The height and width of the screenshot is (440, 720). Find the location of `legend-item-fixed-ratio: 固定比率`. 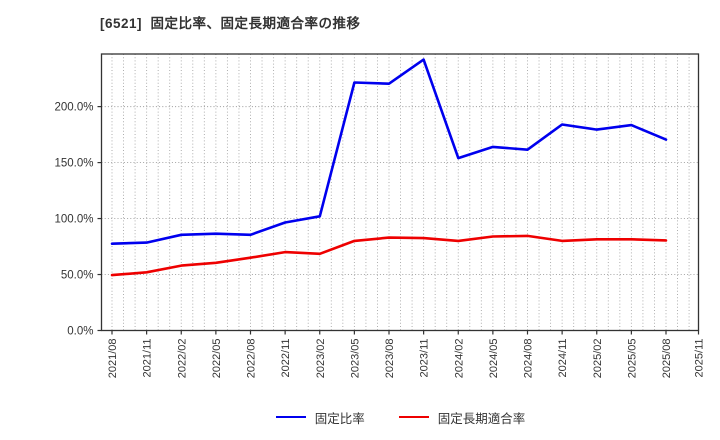

legend-item-fixed-ratio: 固定比率 is located at coordinates (320, 417).